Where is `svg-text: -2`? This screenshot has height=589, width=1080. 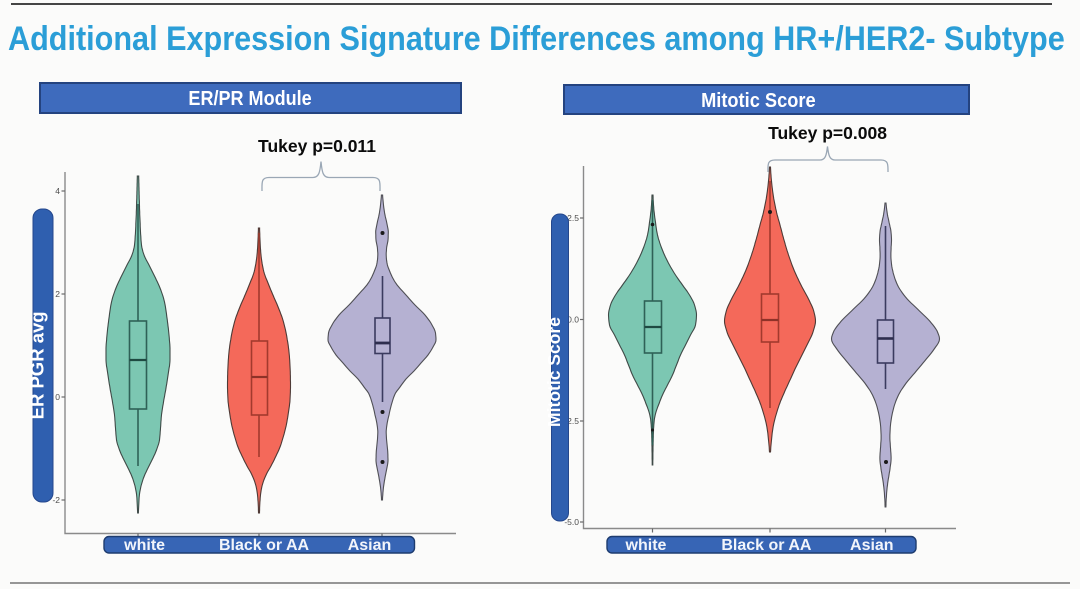
svg-text: -2 is located at coordinates (56, 500).